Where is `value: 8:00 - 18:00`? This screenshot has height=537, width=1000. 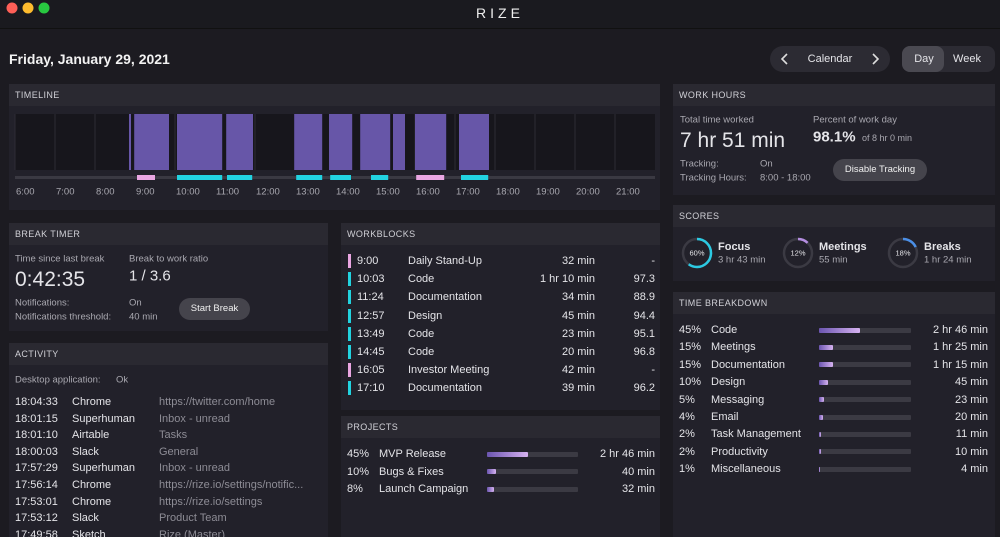 value: 8:00 - 18:00 is located at coordinates (785, 178).